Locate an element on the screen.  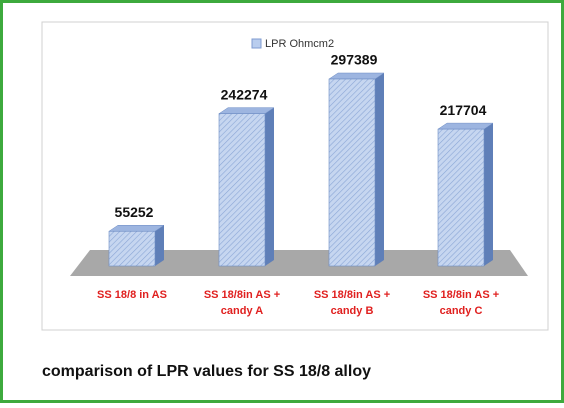
legend-swatch is located at coordinates (256, 43).